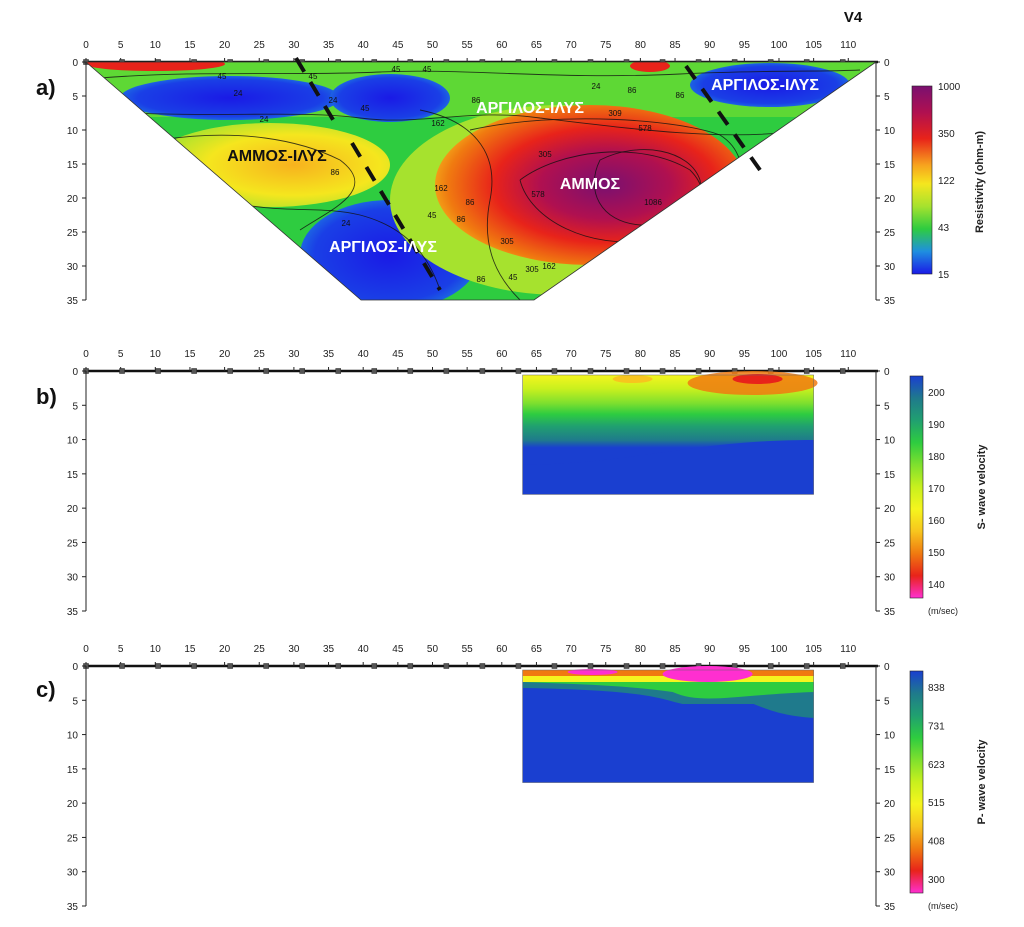  I want to click on resistivity-colorbar: 1000 350 122 43 15 Resistivity (ohm-m), so click(948, 181).